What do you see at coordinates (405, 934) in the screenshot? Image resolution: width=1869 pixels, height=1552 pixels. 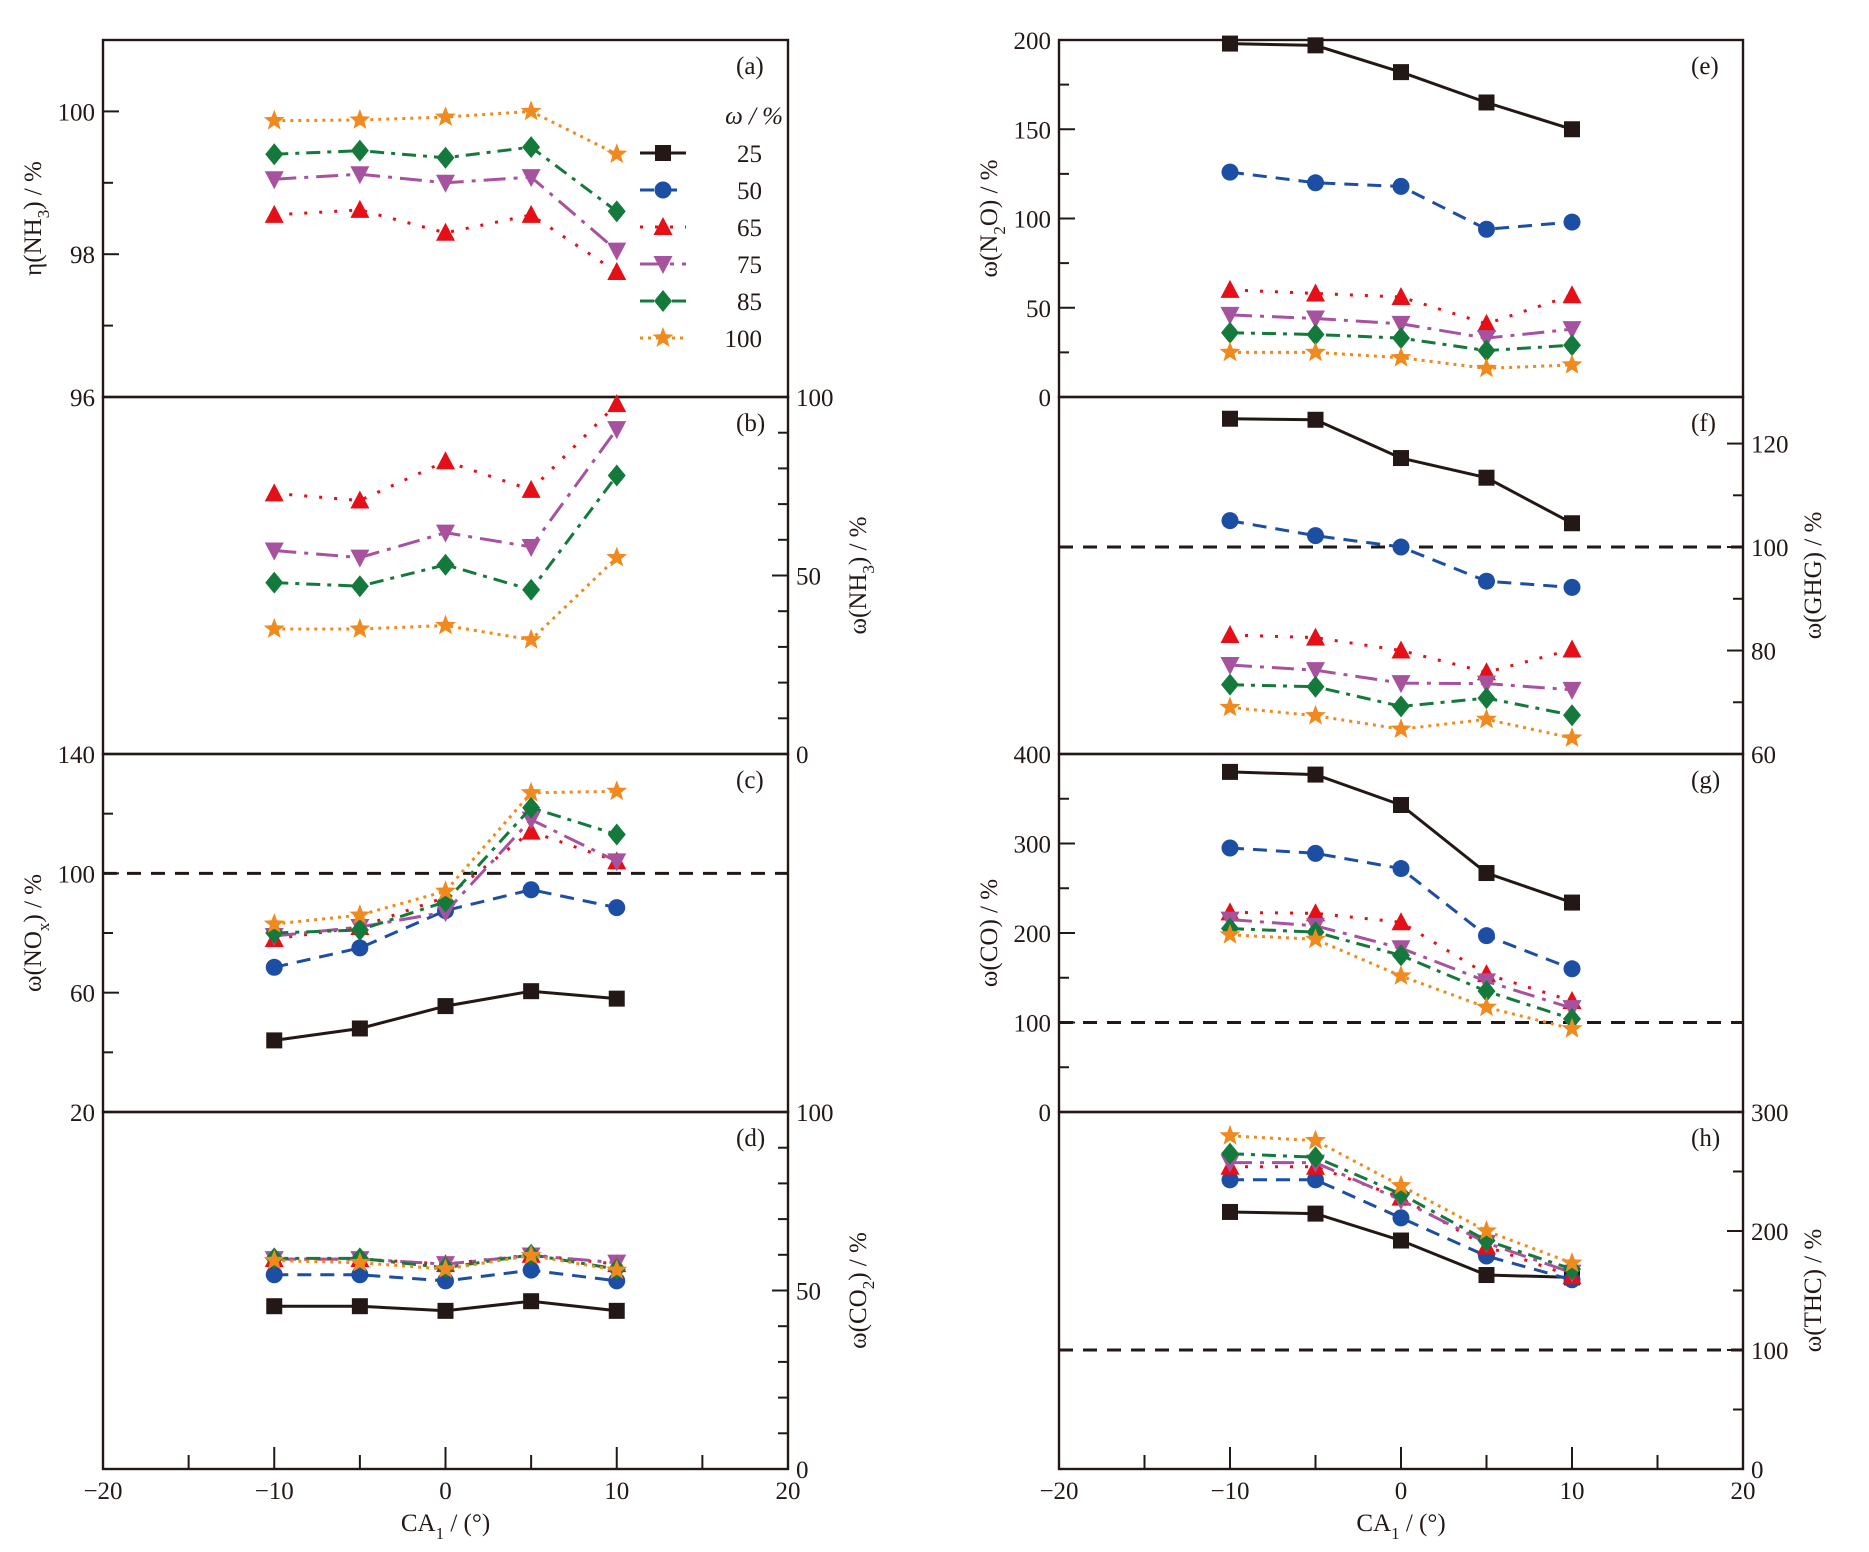 I see `panel-c: 20 60 100 140 ω(NOx) / % (c)` at bounding box center [405, 934].